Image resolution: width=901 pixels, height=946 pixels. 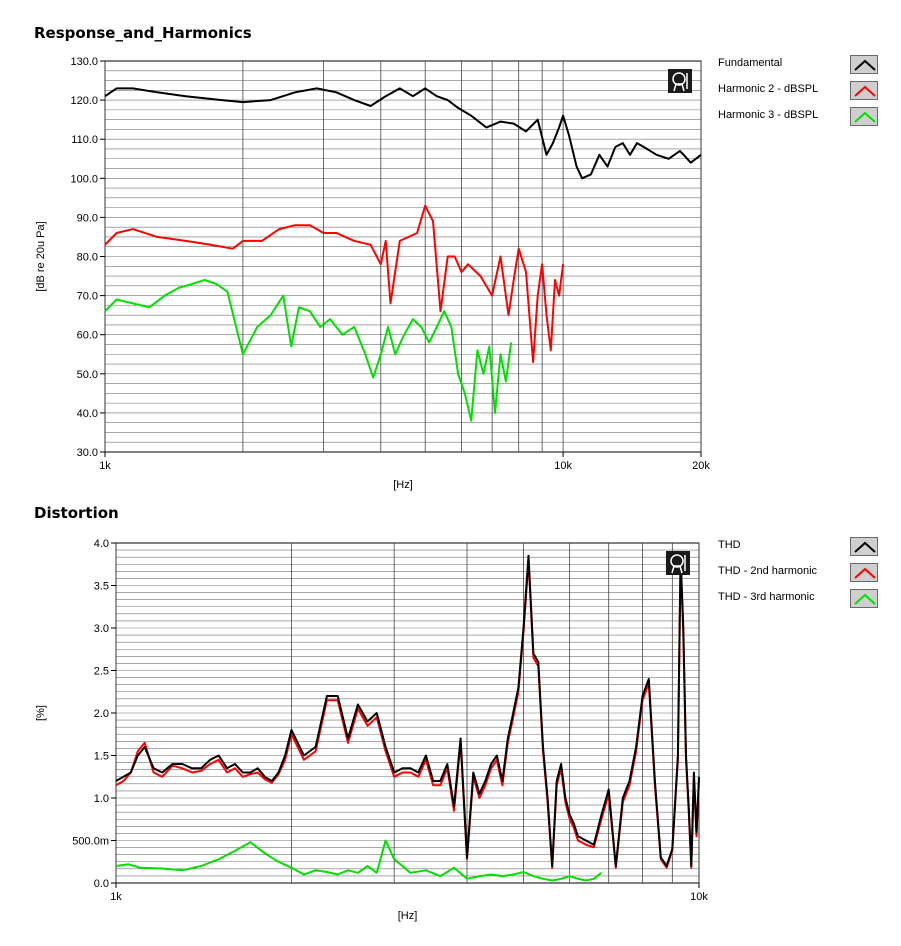 What do you see at coordinates (84, 62) in the screenshot?
I see `y-tick-label: 130.0` at bounding box center [84, 62].